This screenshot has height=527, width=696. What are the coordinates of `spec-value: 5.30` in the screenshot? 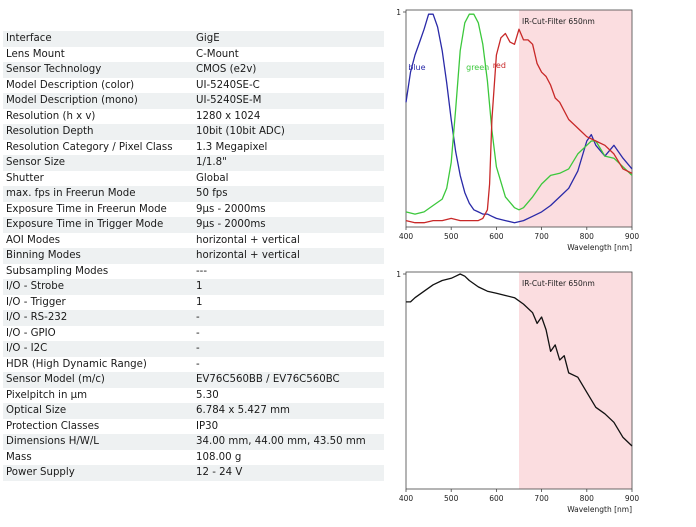 It's located at (288, 395).